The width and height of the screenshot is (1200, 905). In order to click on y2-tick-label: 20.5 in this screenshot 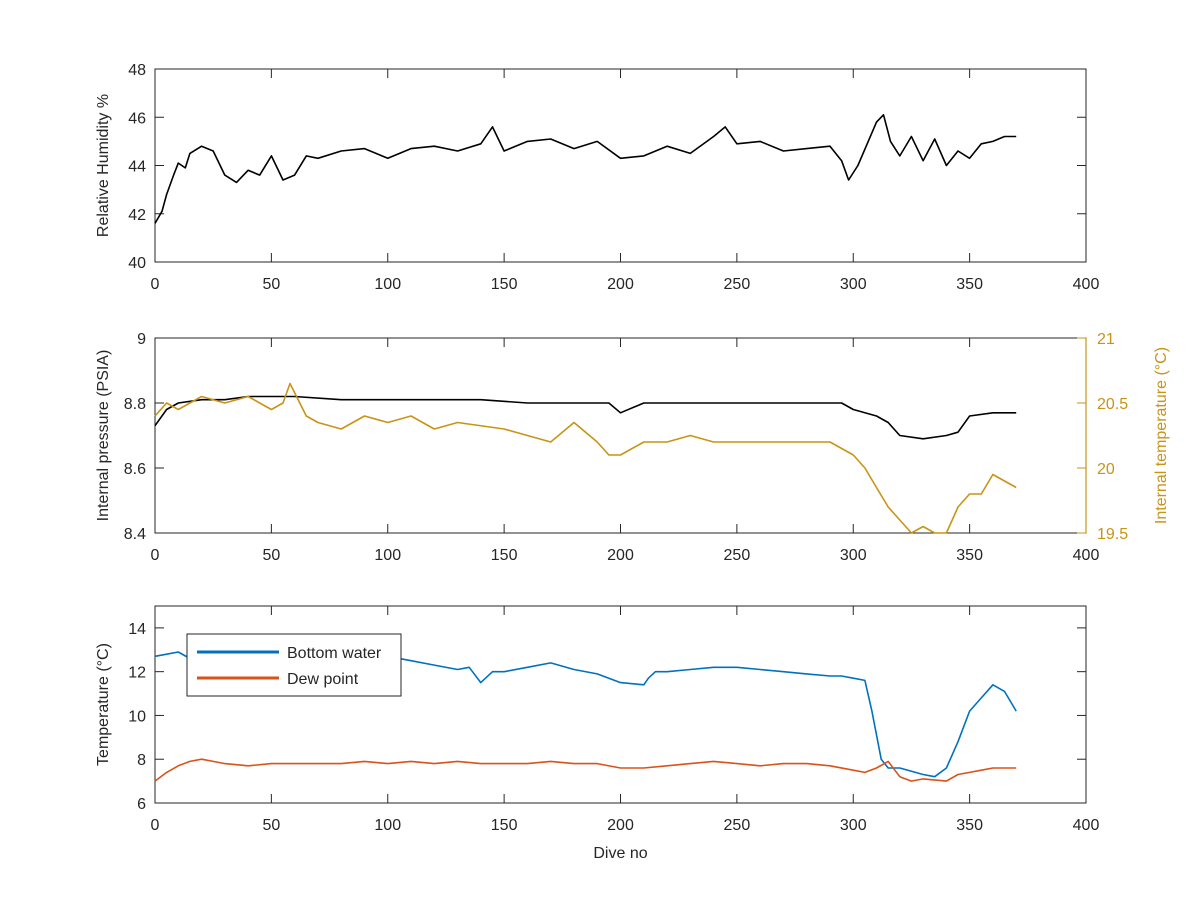, I will do `click(1112, 404)`.